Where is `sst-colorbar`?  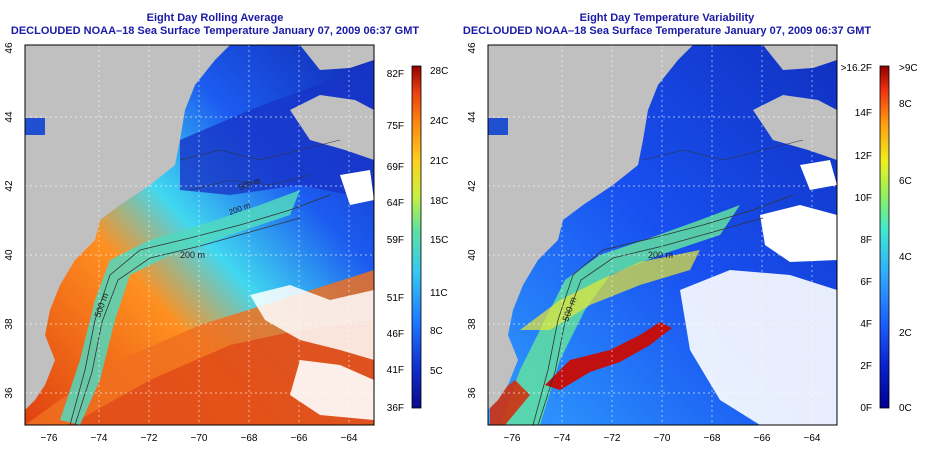 sst-colorbar is located at coordinates (416, 237).